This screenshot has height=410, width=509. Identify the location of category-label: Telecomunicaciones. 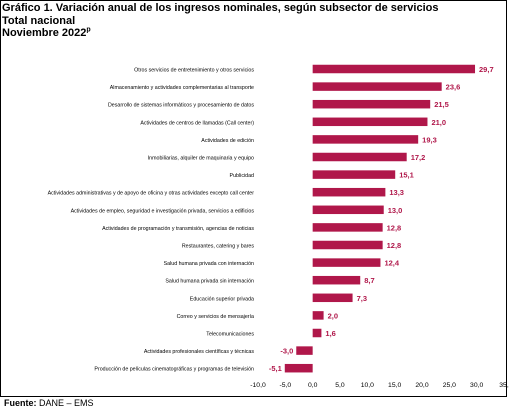
(230, 335).